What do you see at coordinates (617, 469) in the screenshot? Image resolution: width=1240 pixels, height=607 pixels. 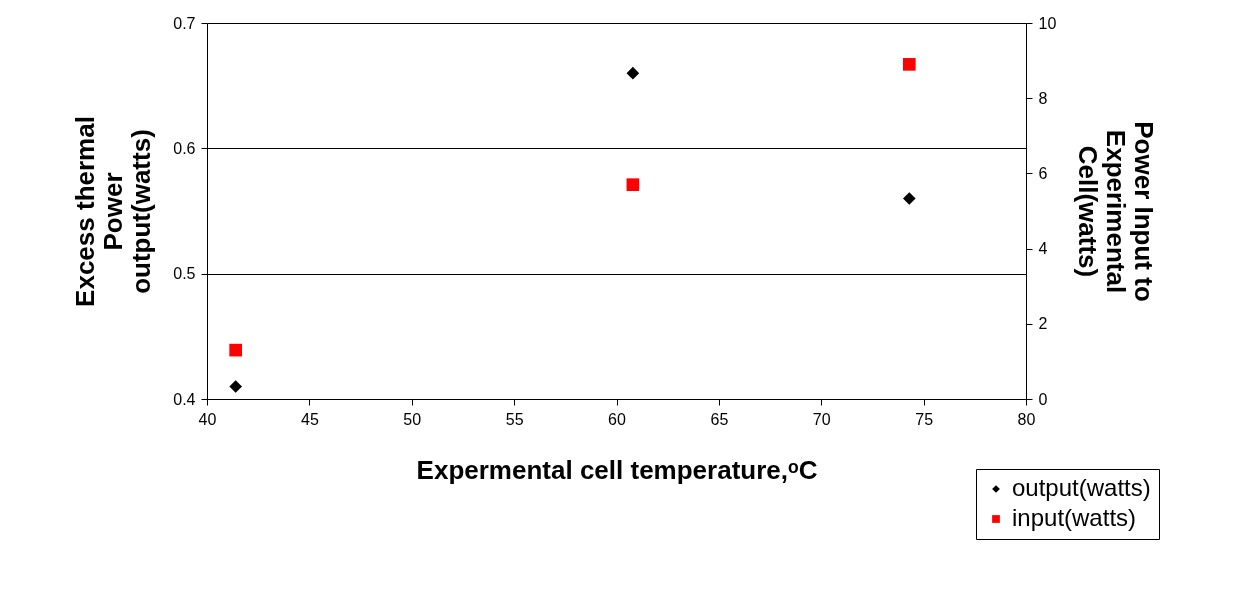 I see `x-axis-title: Expermental cell temperature,ᵒC` at bounding box center [617, 469].